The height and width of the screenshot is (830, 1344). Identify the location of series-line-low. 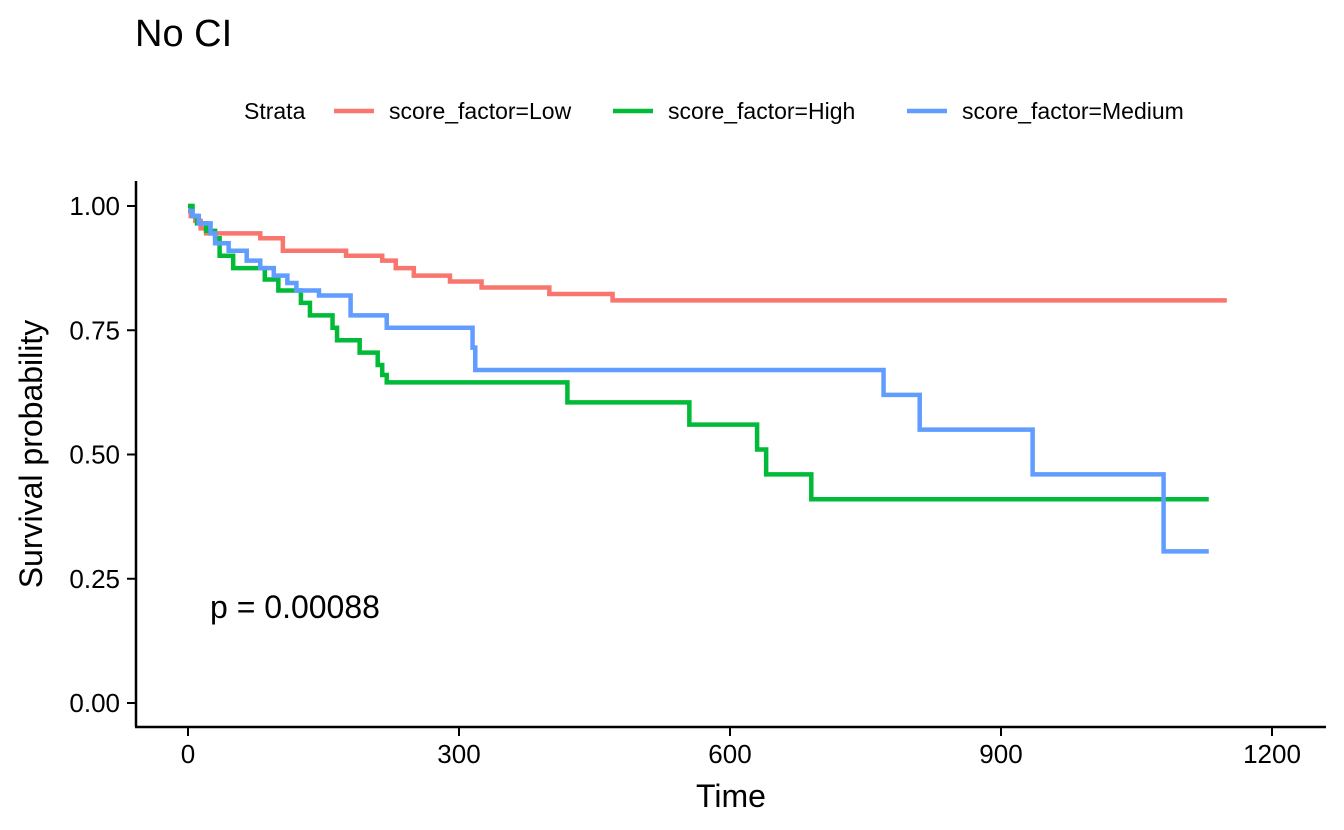
(707, 253).